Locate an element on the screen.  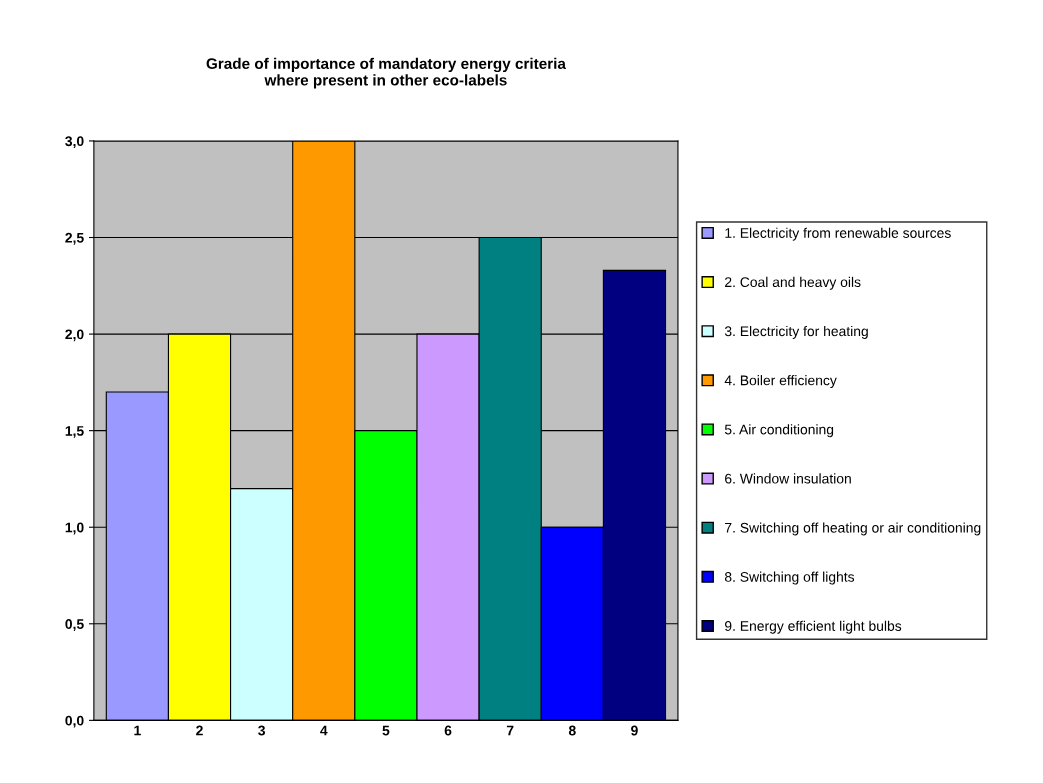
x-tick-label: 4 is located at coordinates (324, 730).